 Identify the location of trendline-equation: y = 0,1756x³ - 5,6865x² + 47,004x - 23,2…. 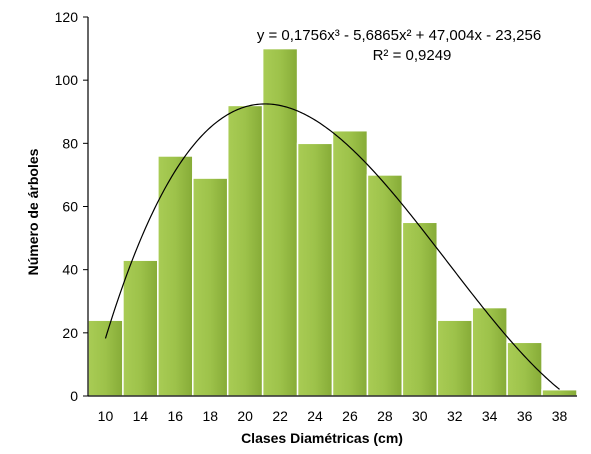
(399, 35).